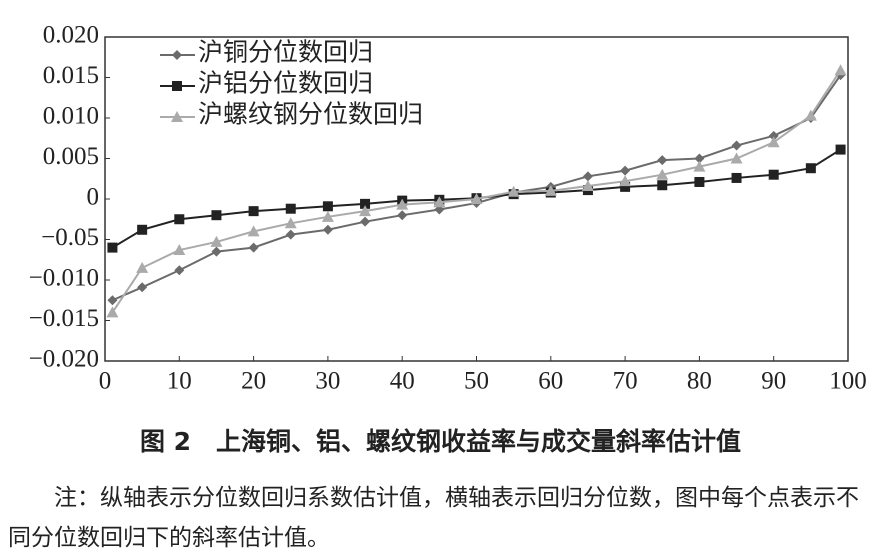 The width and height of the screenshot is (881, 560). What do you see at coordinates (253, 381) in the screenshot?
I see `x-tick-label: 20` at bounding box center [253, 381].